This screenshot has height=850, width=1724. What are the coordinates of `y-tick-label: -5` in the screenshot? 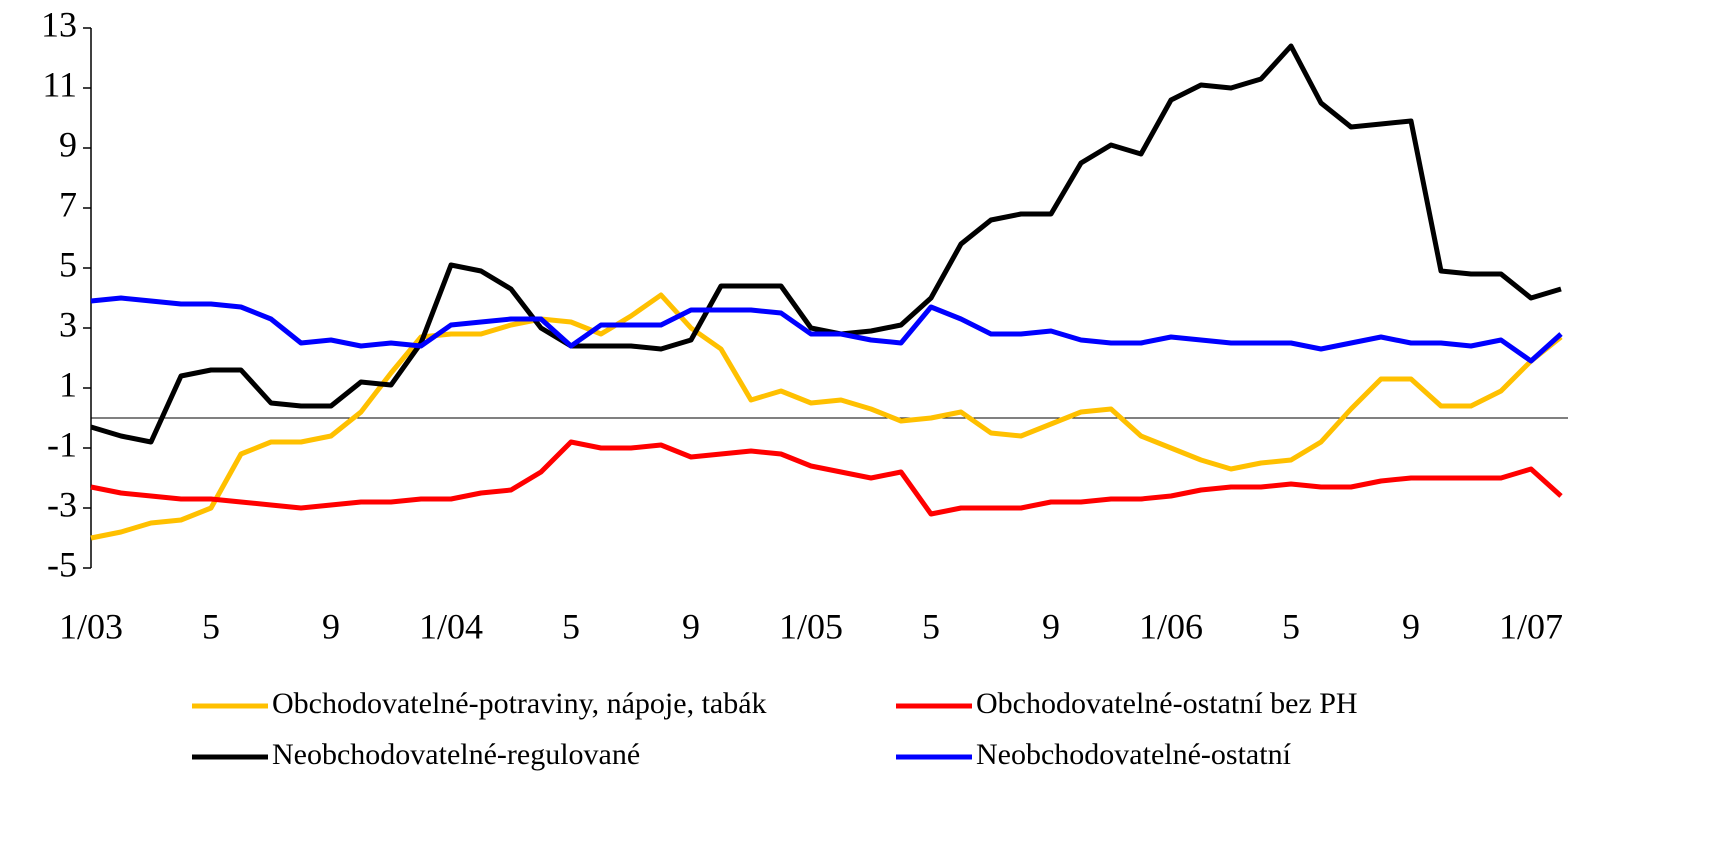 It's located at (62, 564).